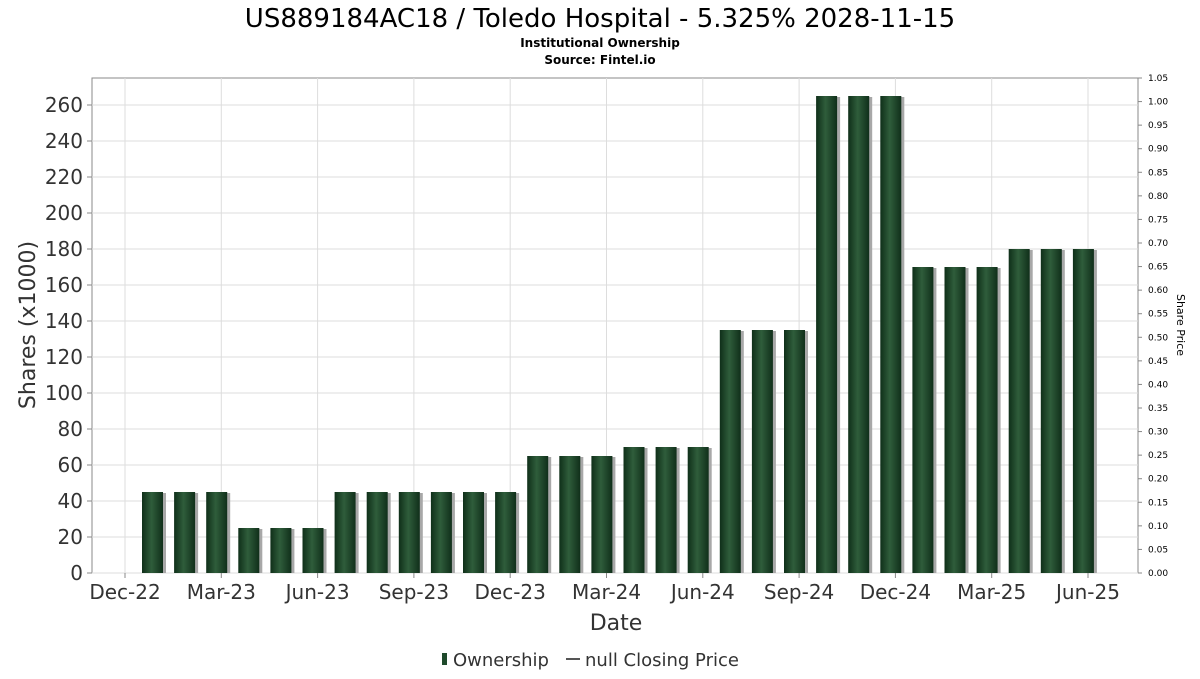 Image resolution: width=1200 pixels, height=679 pixels. I want to click on y-tick-label: 120, so click(64, 357).